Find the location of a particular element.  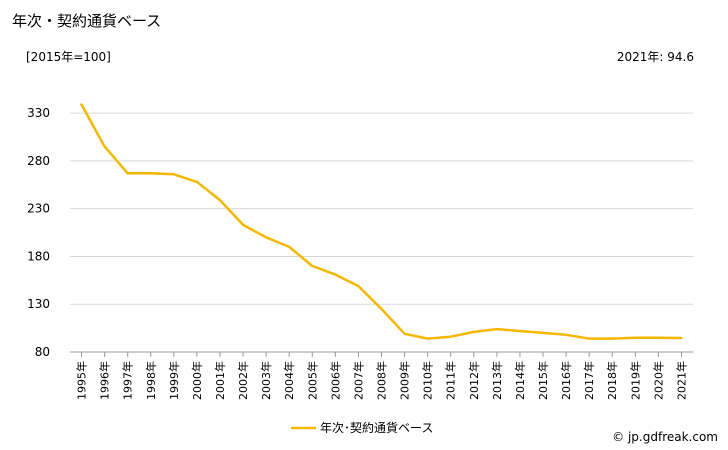

y-tick-label: 330 is located at coordinates (38, 113).